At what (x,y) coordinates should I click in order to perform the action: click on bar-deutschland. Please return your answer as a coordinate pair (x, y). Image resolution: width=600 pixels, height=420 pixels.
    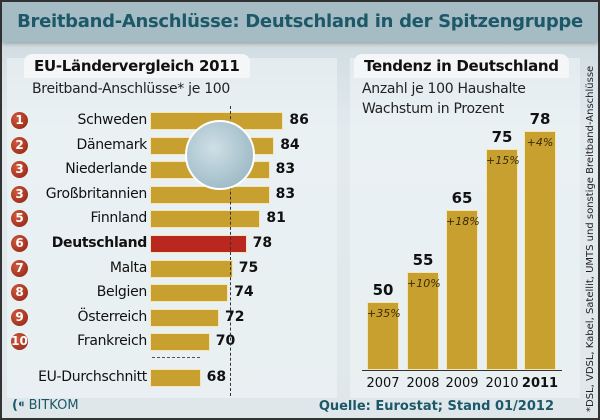
    Looking at the image, I should click on (198, 244).